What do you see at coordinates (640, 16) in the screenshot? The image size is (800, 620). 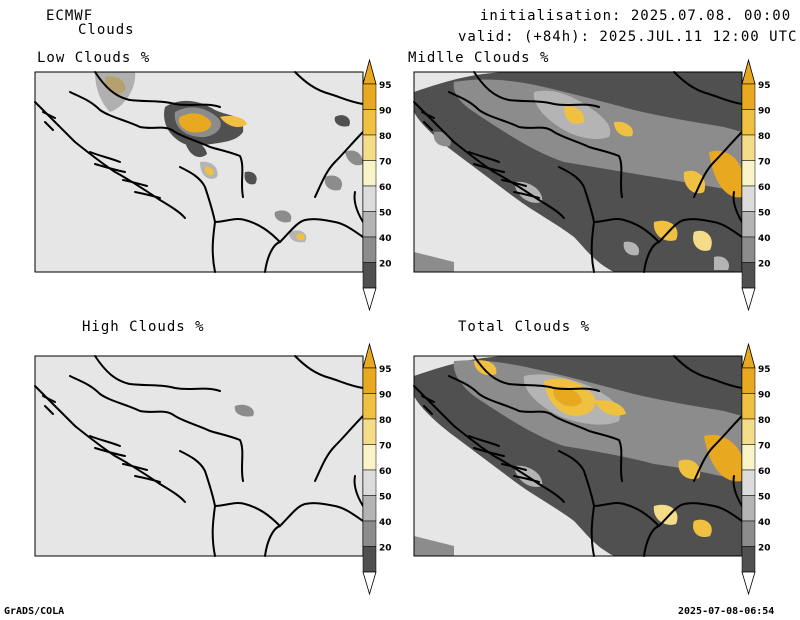 I see `init-time: initialisation: 2025.07.08. 00:00 UTC` at bounding box center [640, 16].